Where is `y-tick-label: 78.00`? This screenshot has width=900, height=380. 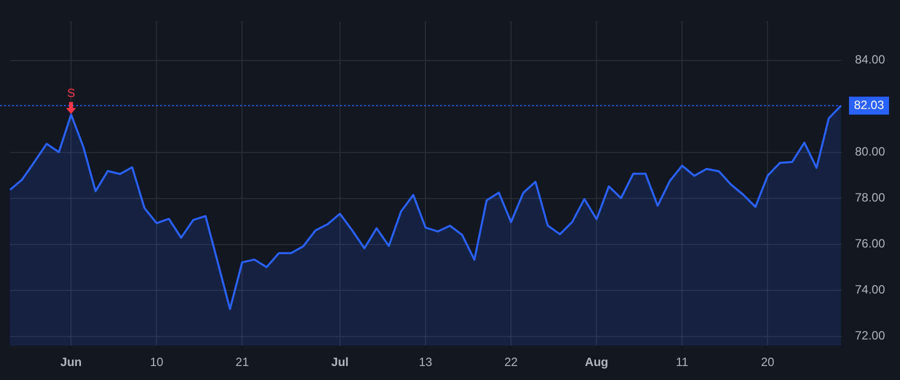 y-tick-label: 78.00 is located at coordinates (870, 197).